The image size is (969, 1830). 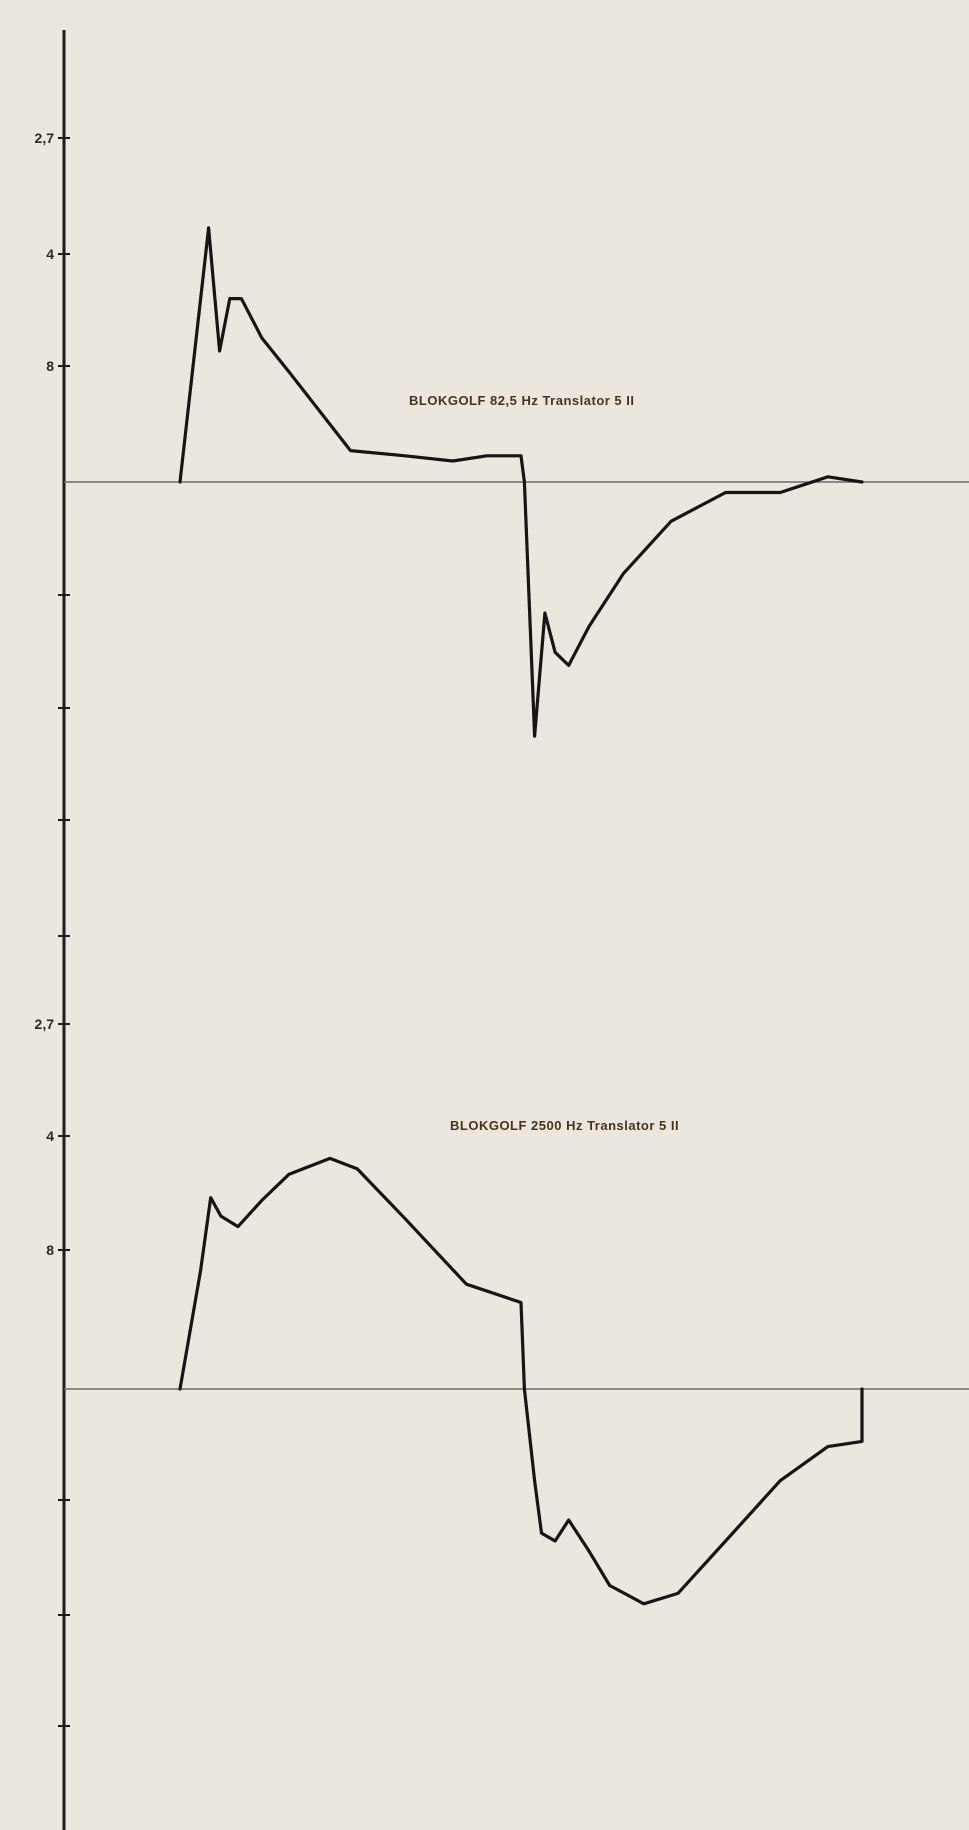 What do you see at coordinates (50, 366) in the screenshot?
I see `y-tick-label-1-3: 8` at bounding box center [50, 366].